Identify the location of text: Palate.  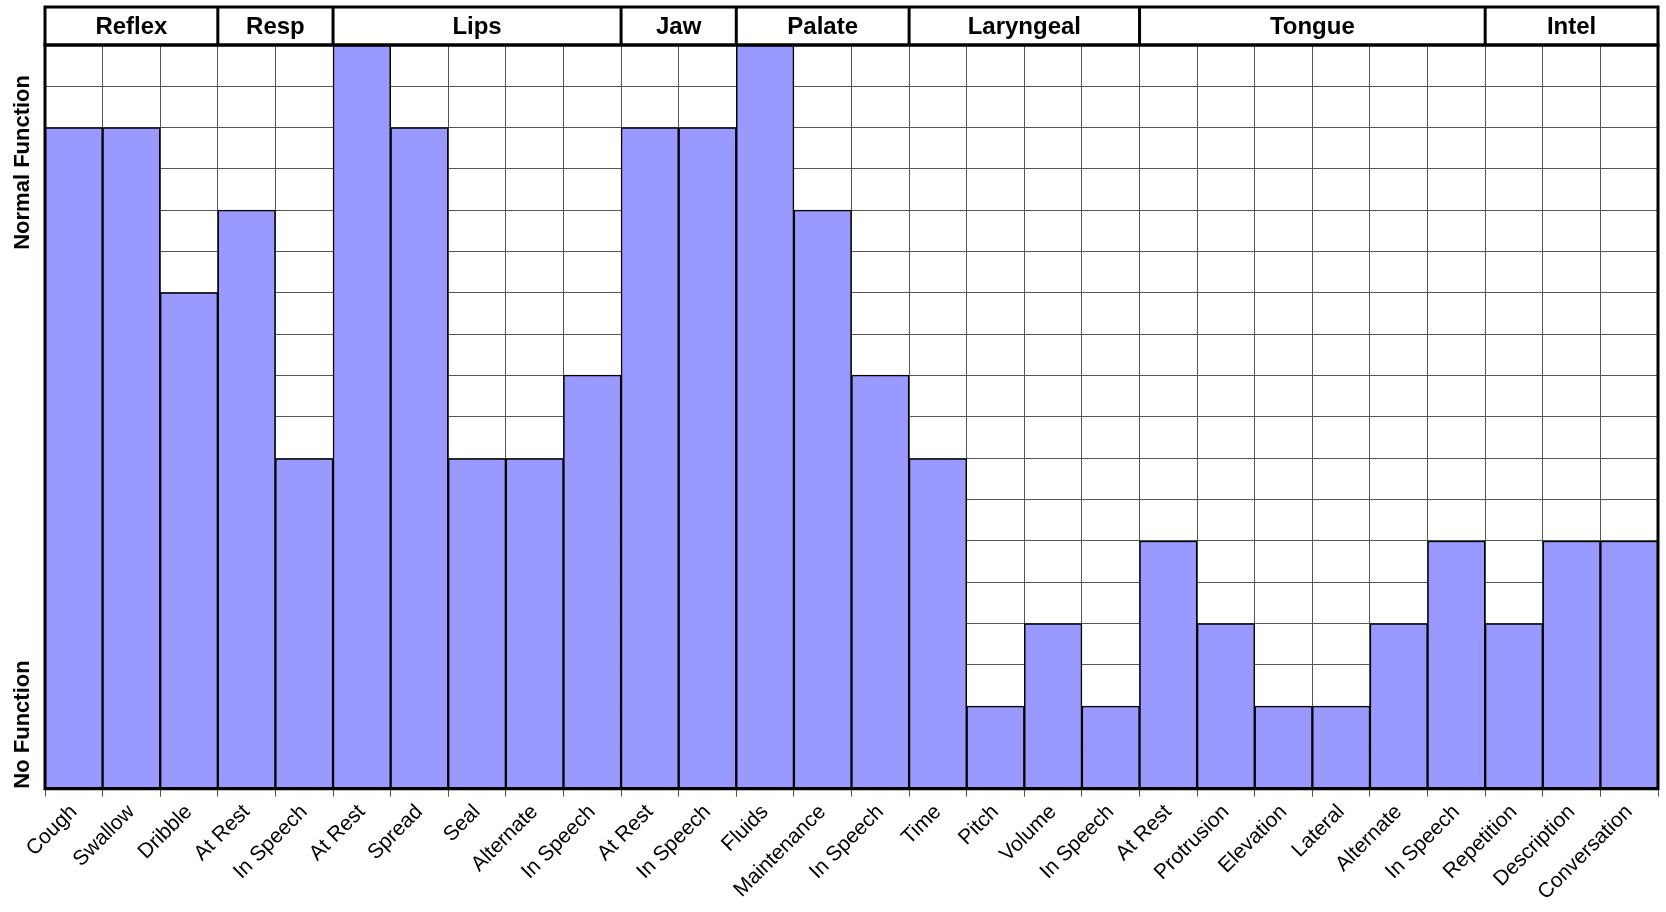
(823, 25).